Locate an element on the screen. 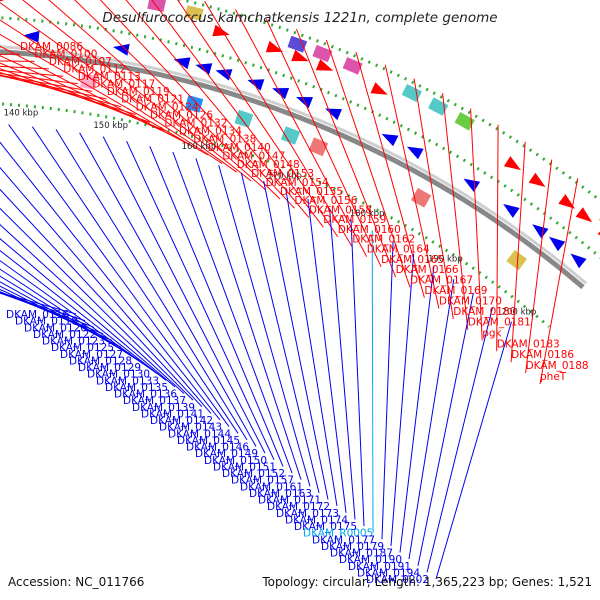 The height and width of the screenshot is (600, 600). reverse-gene-label: DKAM_0174 is located at coordinates (316, 520).